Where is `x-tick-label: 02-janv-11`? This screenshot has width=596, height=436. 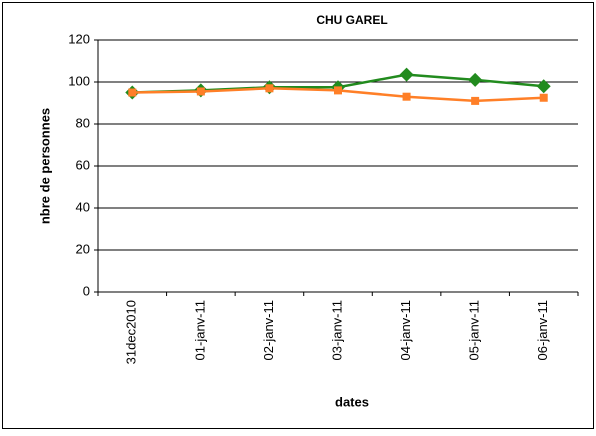
x-tick-label: 02-janv-11 is located at coordinates (268, 330).